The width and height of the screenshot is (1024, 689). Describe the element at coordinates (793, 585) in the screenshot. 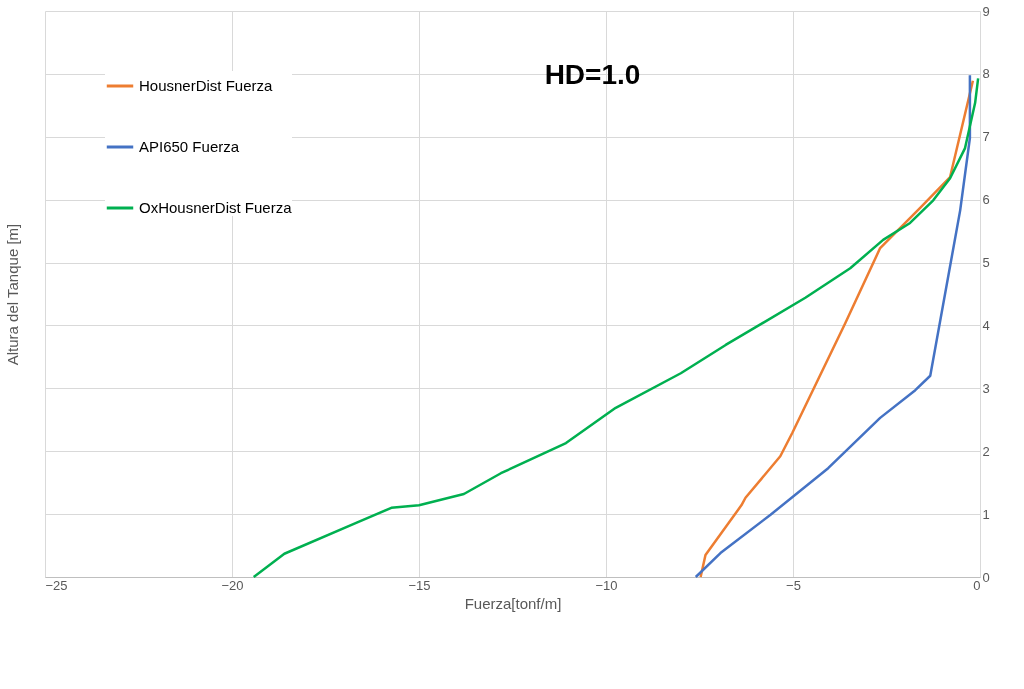

I see `x-tick-label: −5` at that location.